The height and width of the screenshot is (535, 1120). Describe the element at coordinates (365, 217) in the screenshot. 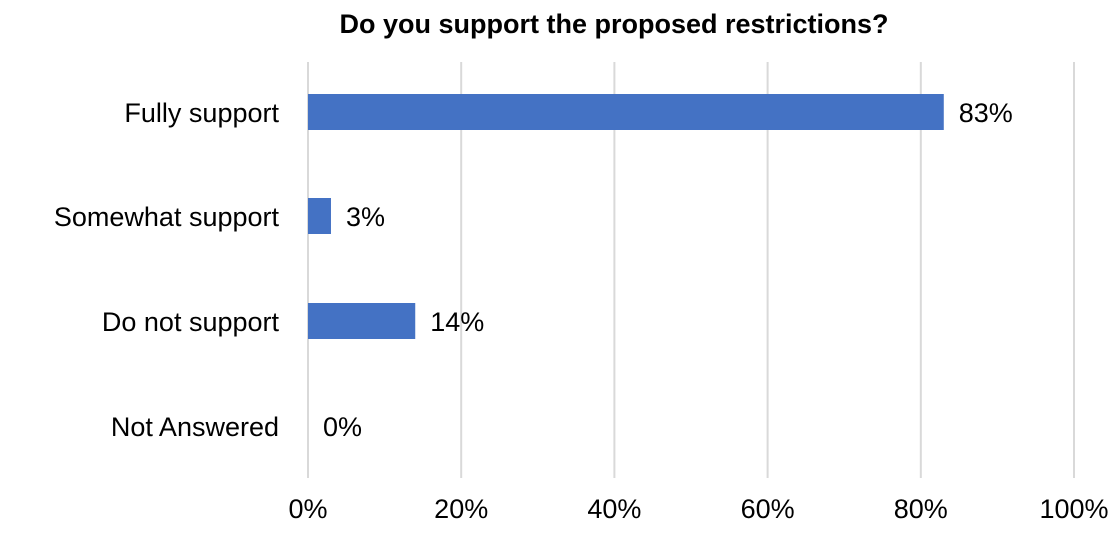

I see `data-label: 3%` at that location.